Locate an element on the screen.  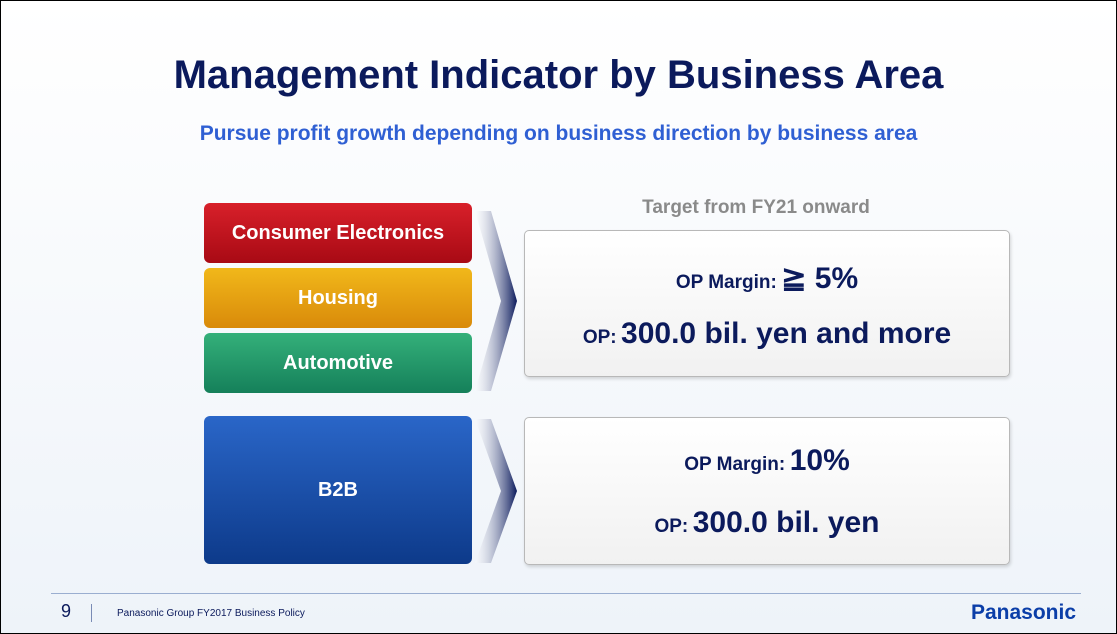
value: 10% is located at coordinates (819, 460).